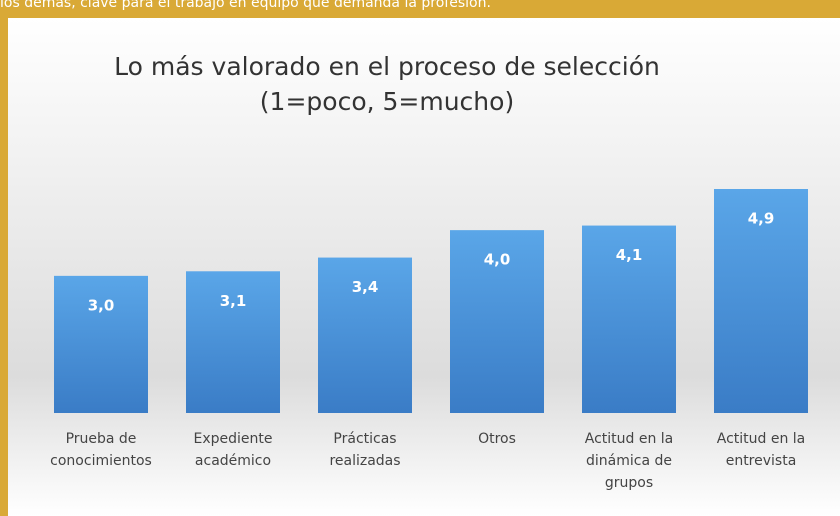 This screenshot has height=516, width=840. What do you see at coordinates (364, 461) in the screenshot?
I see `x-tick-label: realizadas` at bounding box center [364, 461].